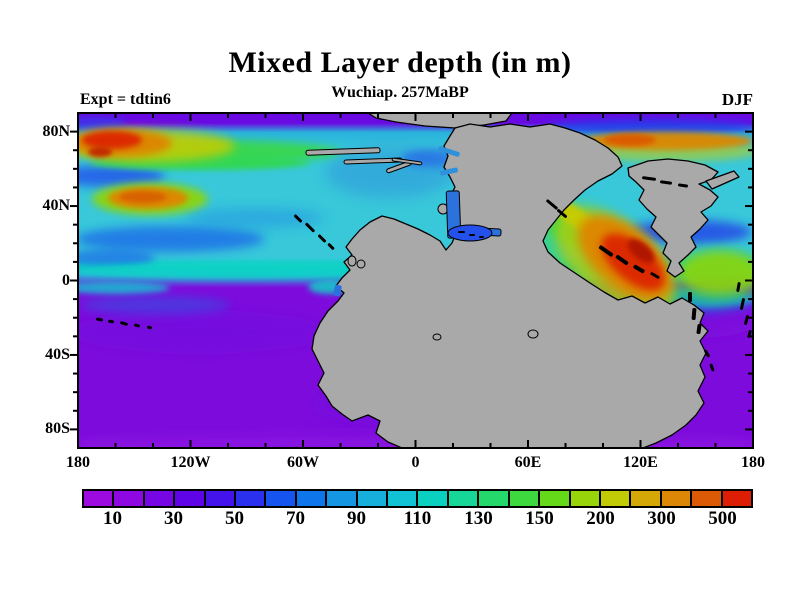 The image size is (800, 600). I want to click on bay, so click(470, 233).